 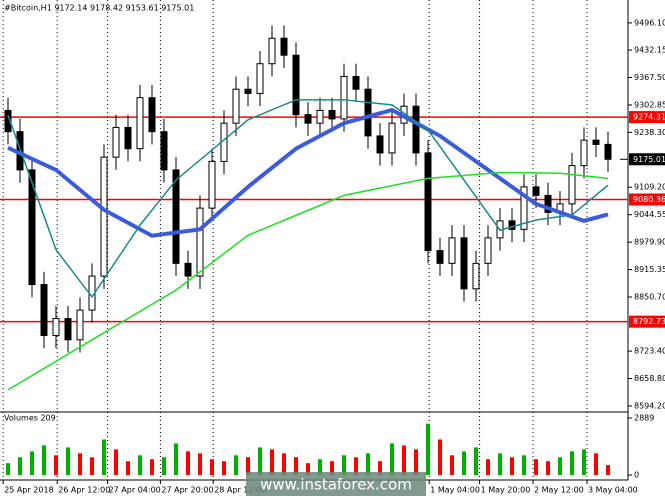 I want to click on y-tick-label: 9044.55, so click(x=649, y=214).